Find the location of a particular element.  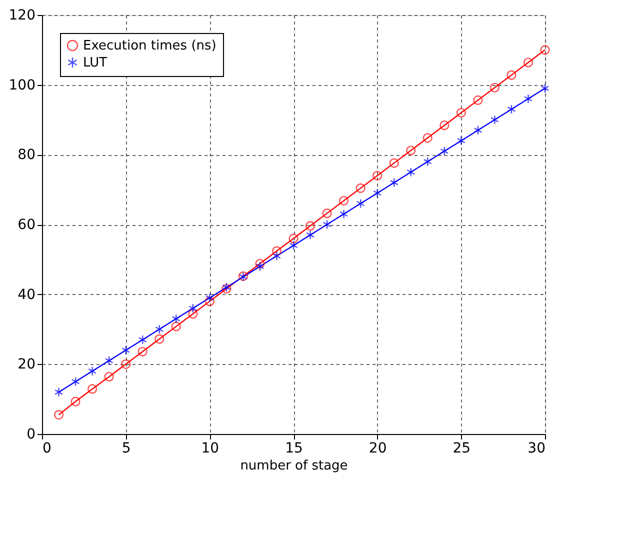

y-tick-label: 40 is located at coordinates (27, 294).